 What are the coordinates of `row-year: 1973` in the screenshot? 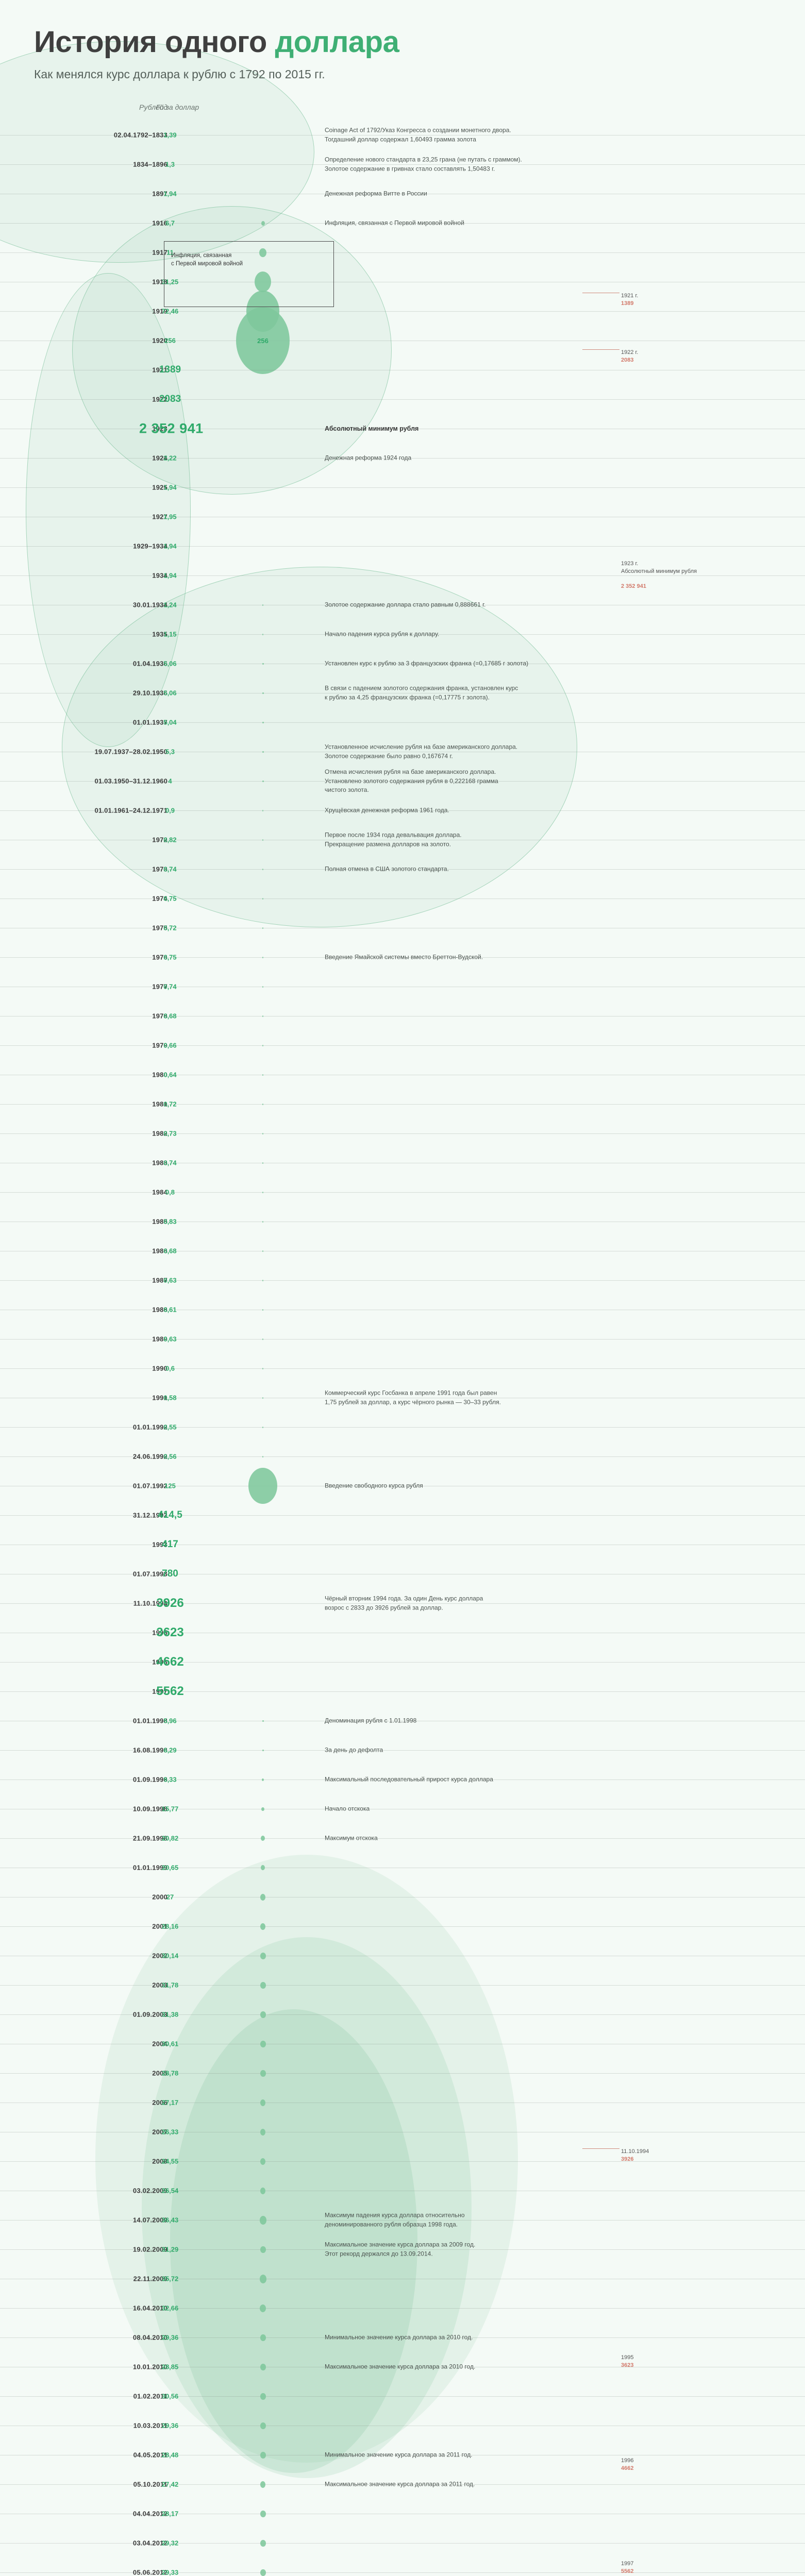 It's located at (159, 869).